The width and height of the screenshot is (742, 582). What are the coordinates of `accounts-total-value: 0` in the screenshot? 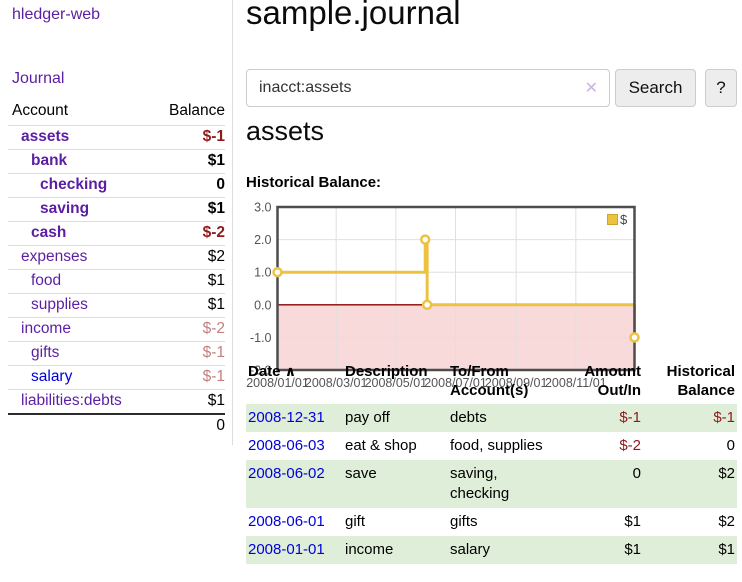 It's located at (186, 425).